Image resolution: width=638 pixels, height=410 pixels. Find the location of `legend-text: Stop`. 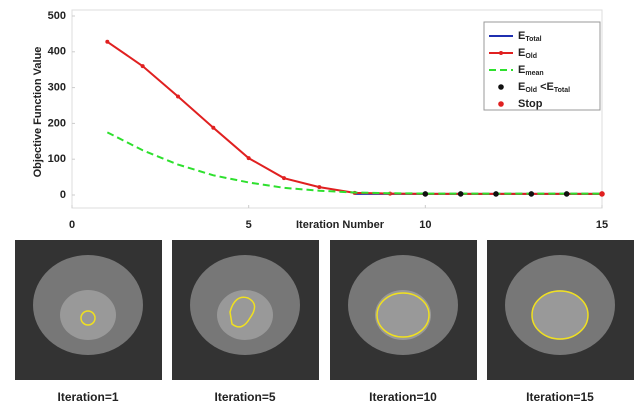

legend-text: Stop is located at coordinates (530, 104).